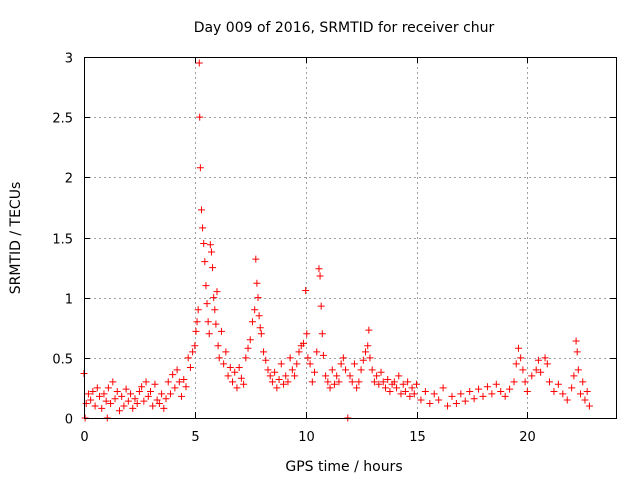 This screenshot has width=640, height=480. Describe the element at coordinates (195, 437) in the screenshot. I see `x-tick-label: 5` at that location.